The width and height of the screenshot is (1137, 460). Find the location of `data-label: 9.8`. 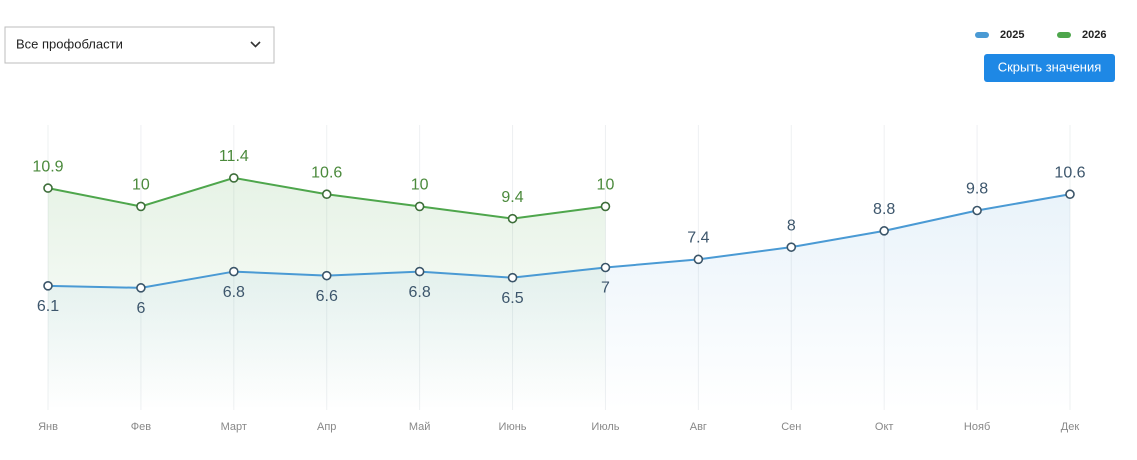

data-label: 9.8 is located at coordinates (977, 189).